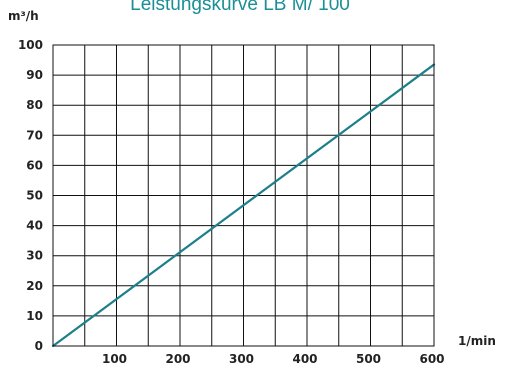  I want to click on y-tick-label: 90, so click(34, 75).